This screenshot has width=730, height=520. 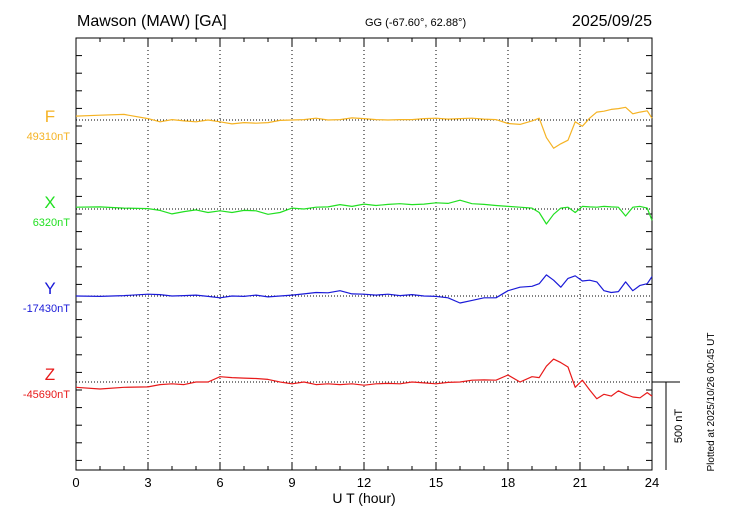 I want to click on baseline-value-label: -45690nT, so click(x=46, y=395).